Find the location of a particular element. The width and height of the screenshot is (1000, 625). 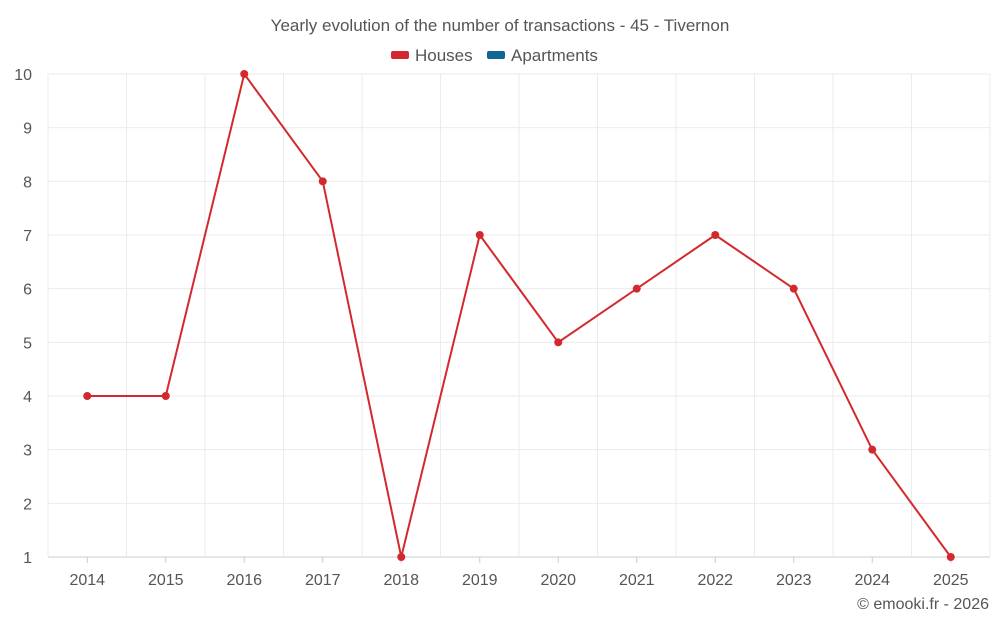

y-tick-label: 5 is located at coordinates (27, 343).